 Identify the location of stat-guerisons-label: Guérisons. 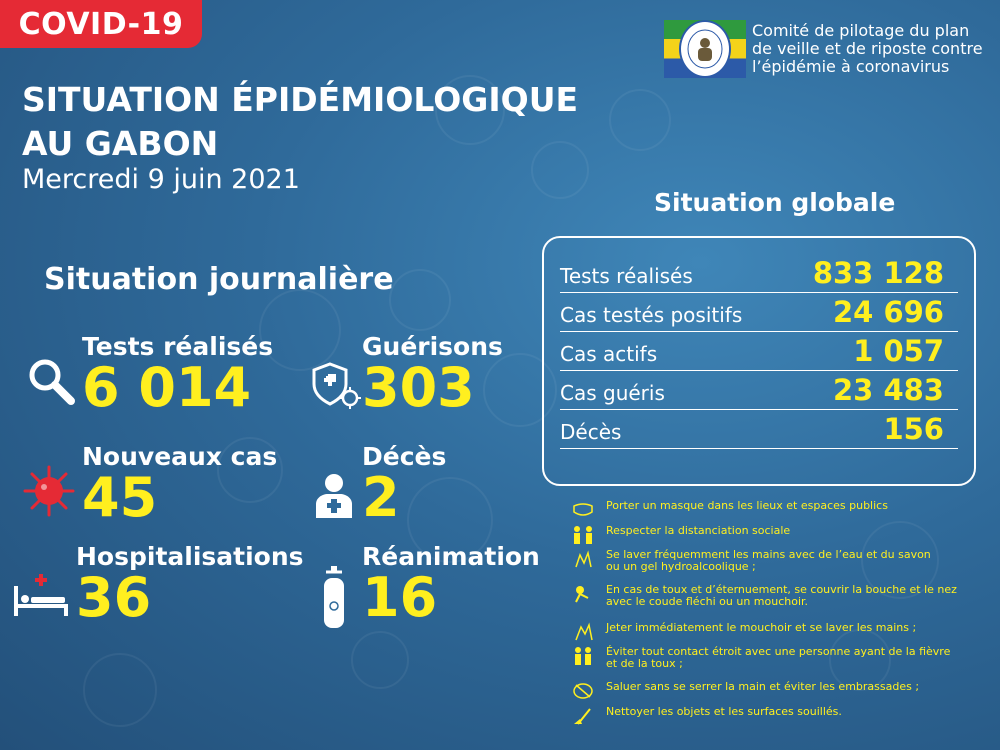
(432, 346).